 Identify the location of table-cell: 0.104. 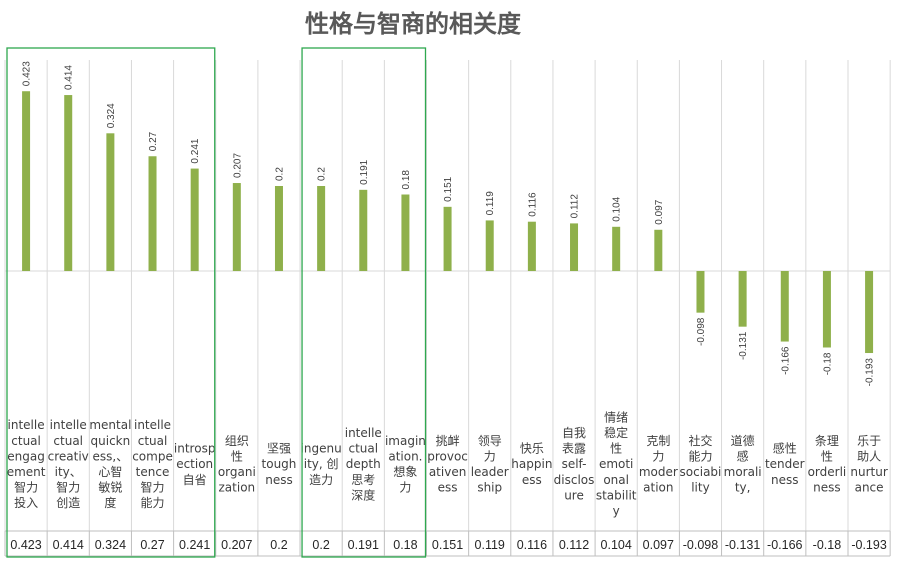
(616, 545).